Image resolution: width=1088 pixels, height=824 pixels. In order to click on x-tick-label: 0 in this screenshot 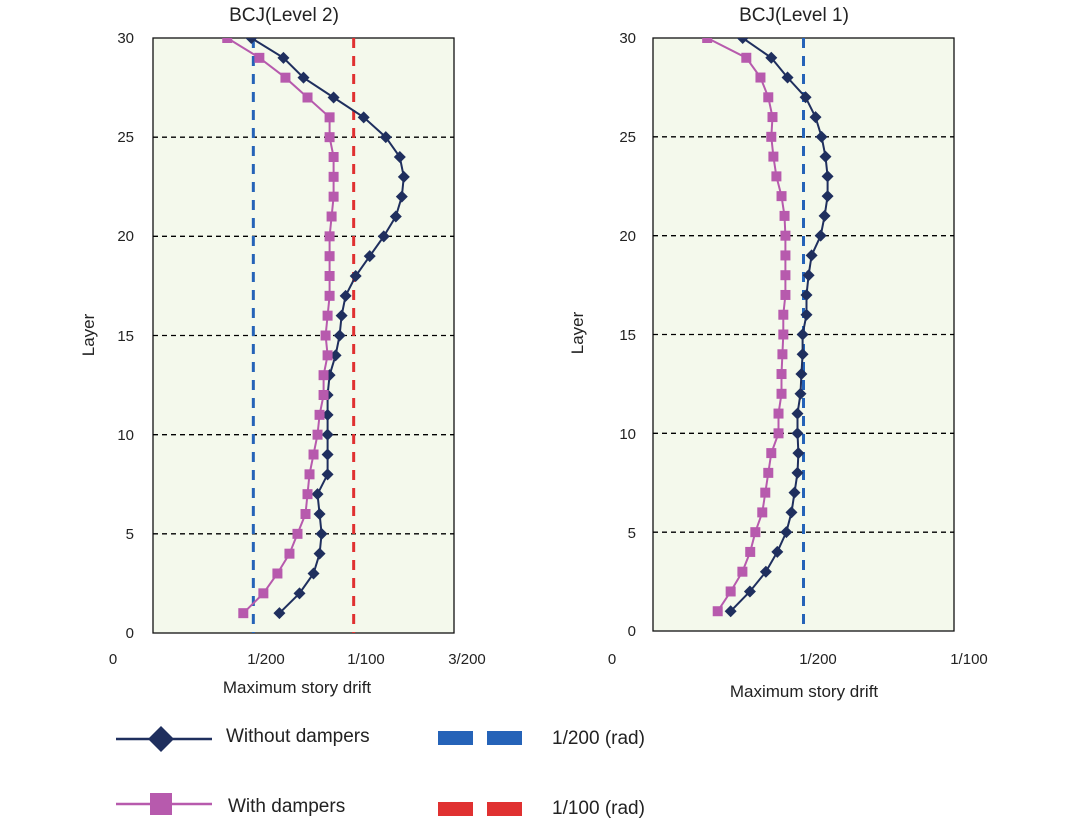, I will do `click(612, 659)`.